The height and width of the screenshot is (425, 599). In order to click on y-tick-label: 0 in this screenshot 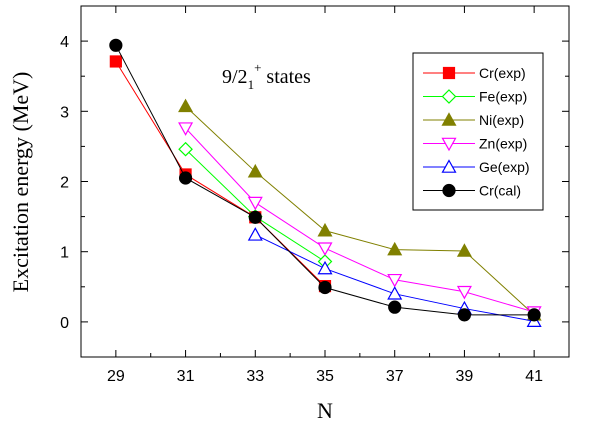, I will do `click(64, 323)`.